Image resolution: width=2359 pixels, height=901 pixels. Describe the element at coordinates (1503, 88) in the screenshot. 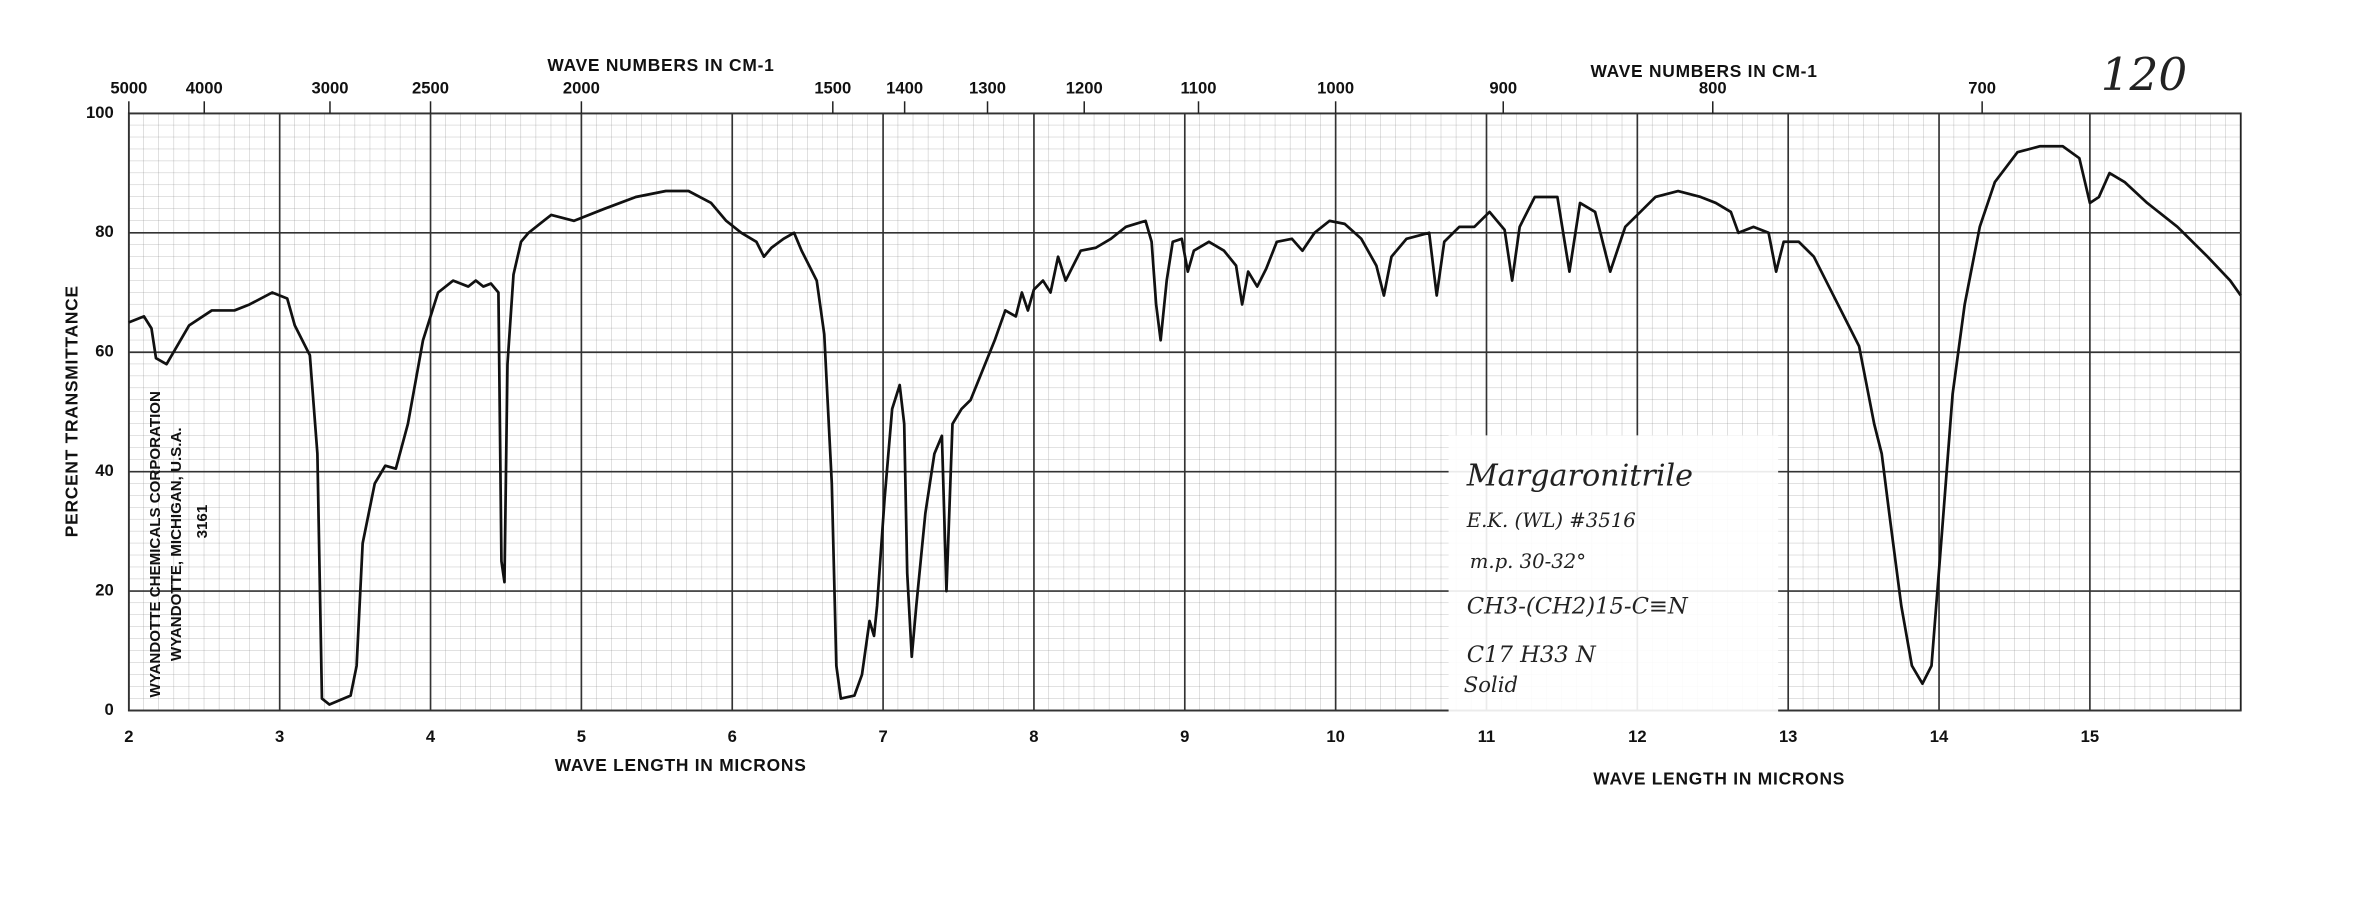

I see `x2-tick-label: 900` at that location.